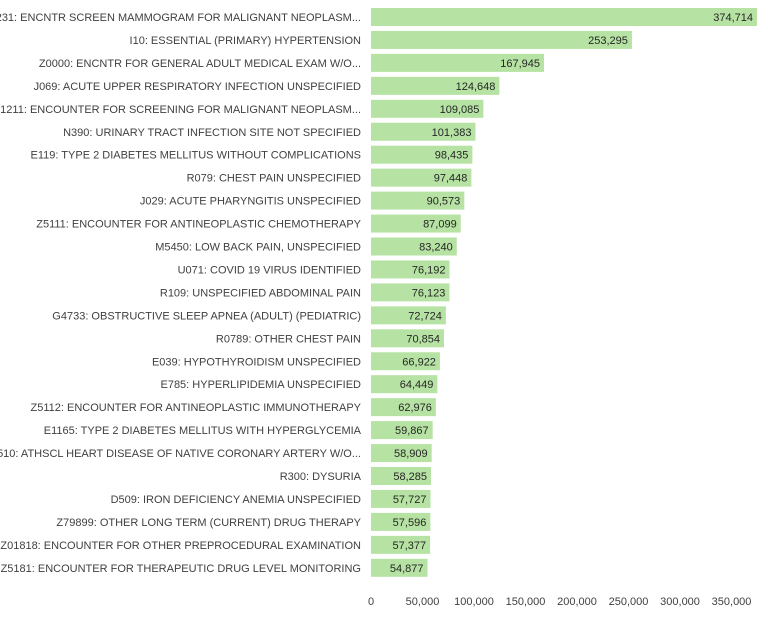 The image size is (768, 618). What do you see at coordinates (451, 179) in the screenshot?
I see `value-label: 97,448` at bounding box center [451, 179].